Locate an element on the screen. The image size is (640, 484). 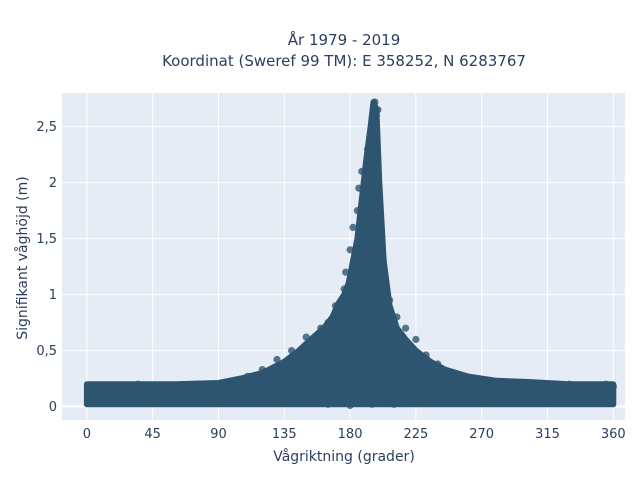
x-tick-label: 360 is located at coordinates (613, 434).